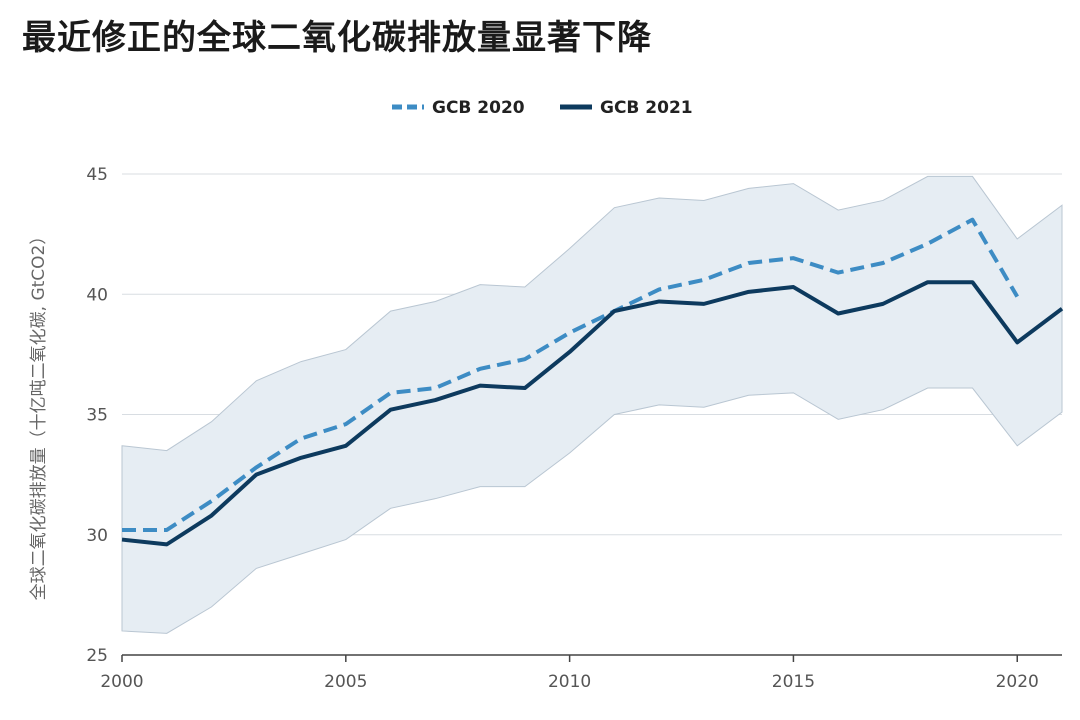 The width and height of the screenshot is (1080, 720). What do you see at coordinates (121, 682) in the screenshot?
I see `x-tick-label: 2000` at bounding box center [121, 682].